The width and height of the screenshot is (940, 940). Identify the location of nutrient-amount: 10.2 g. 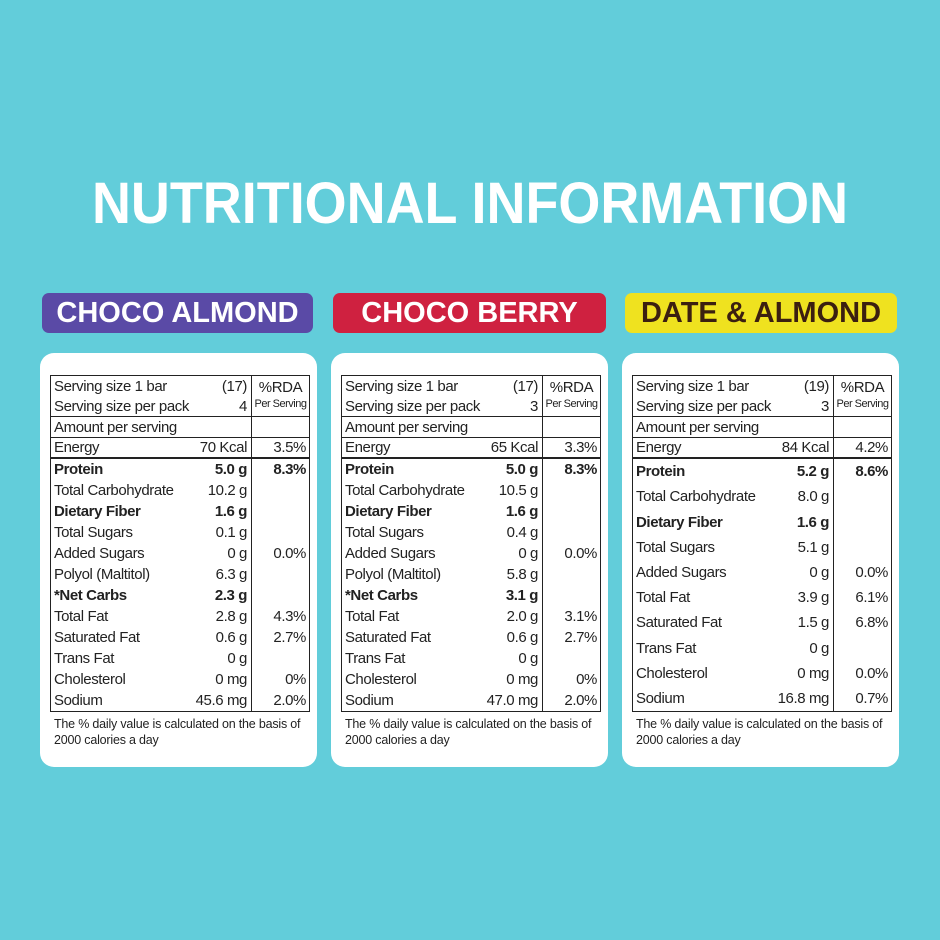
(227, 490).